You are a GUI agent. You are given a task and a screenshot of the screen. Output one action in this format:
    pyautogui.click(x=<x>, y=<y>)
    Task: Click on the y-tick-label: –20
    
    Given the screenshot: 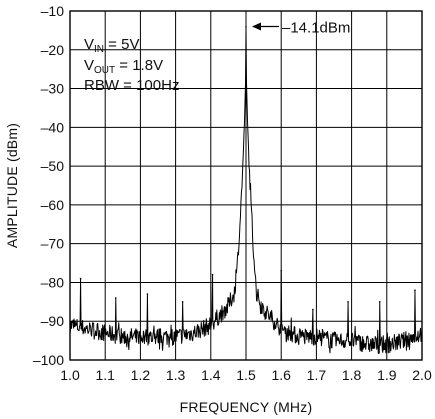 What is the action you would take?
    pyautogui.click(x=53, y=50)
    